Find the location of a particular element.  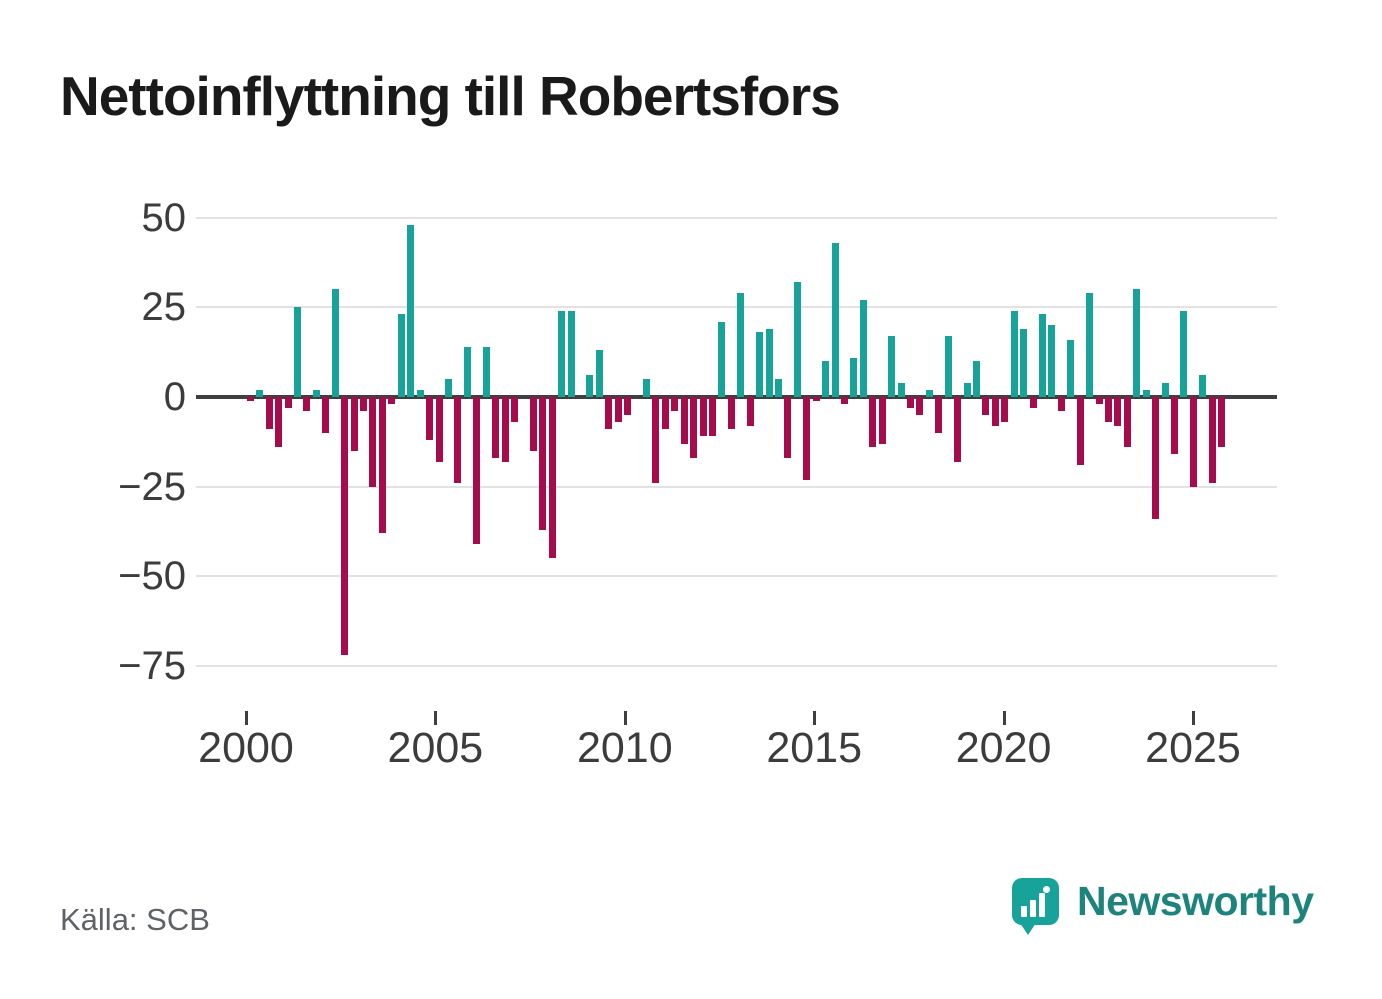

y-axis-tick-label: −25 is located at coordinates (152, 486).